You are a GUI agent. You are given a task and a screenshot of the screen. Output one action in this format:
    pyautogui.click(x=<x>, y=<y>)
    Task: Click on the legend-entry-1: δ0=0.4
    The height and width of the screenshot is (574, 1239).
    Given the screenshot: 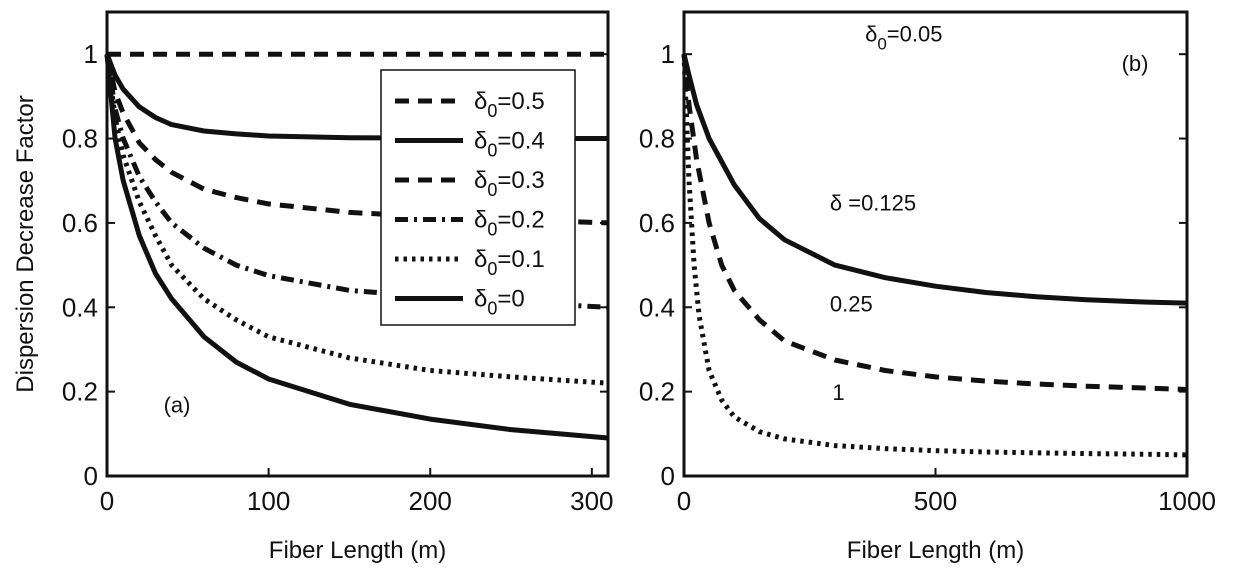 What is the action you would take?
    pyautogui.click(x=509, y=144)
    